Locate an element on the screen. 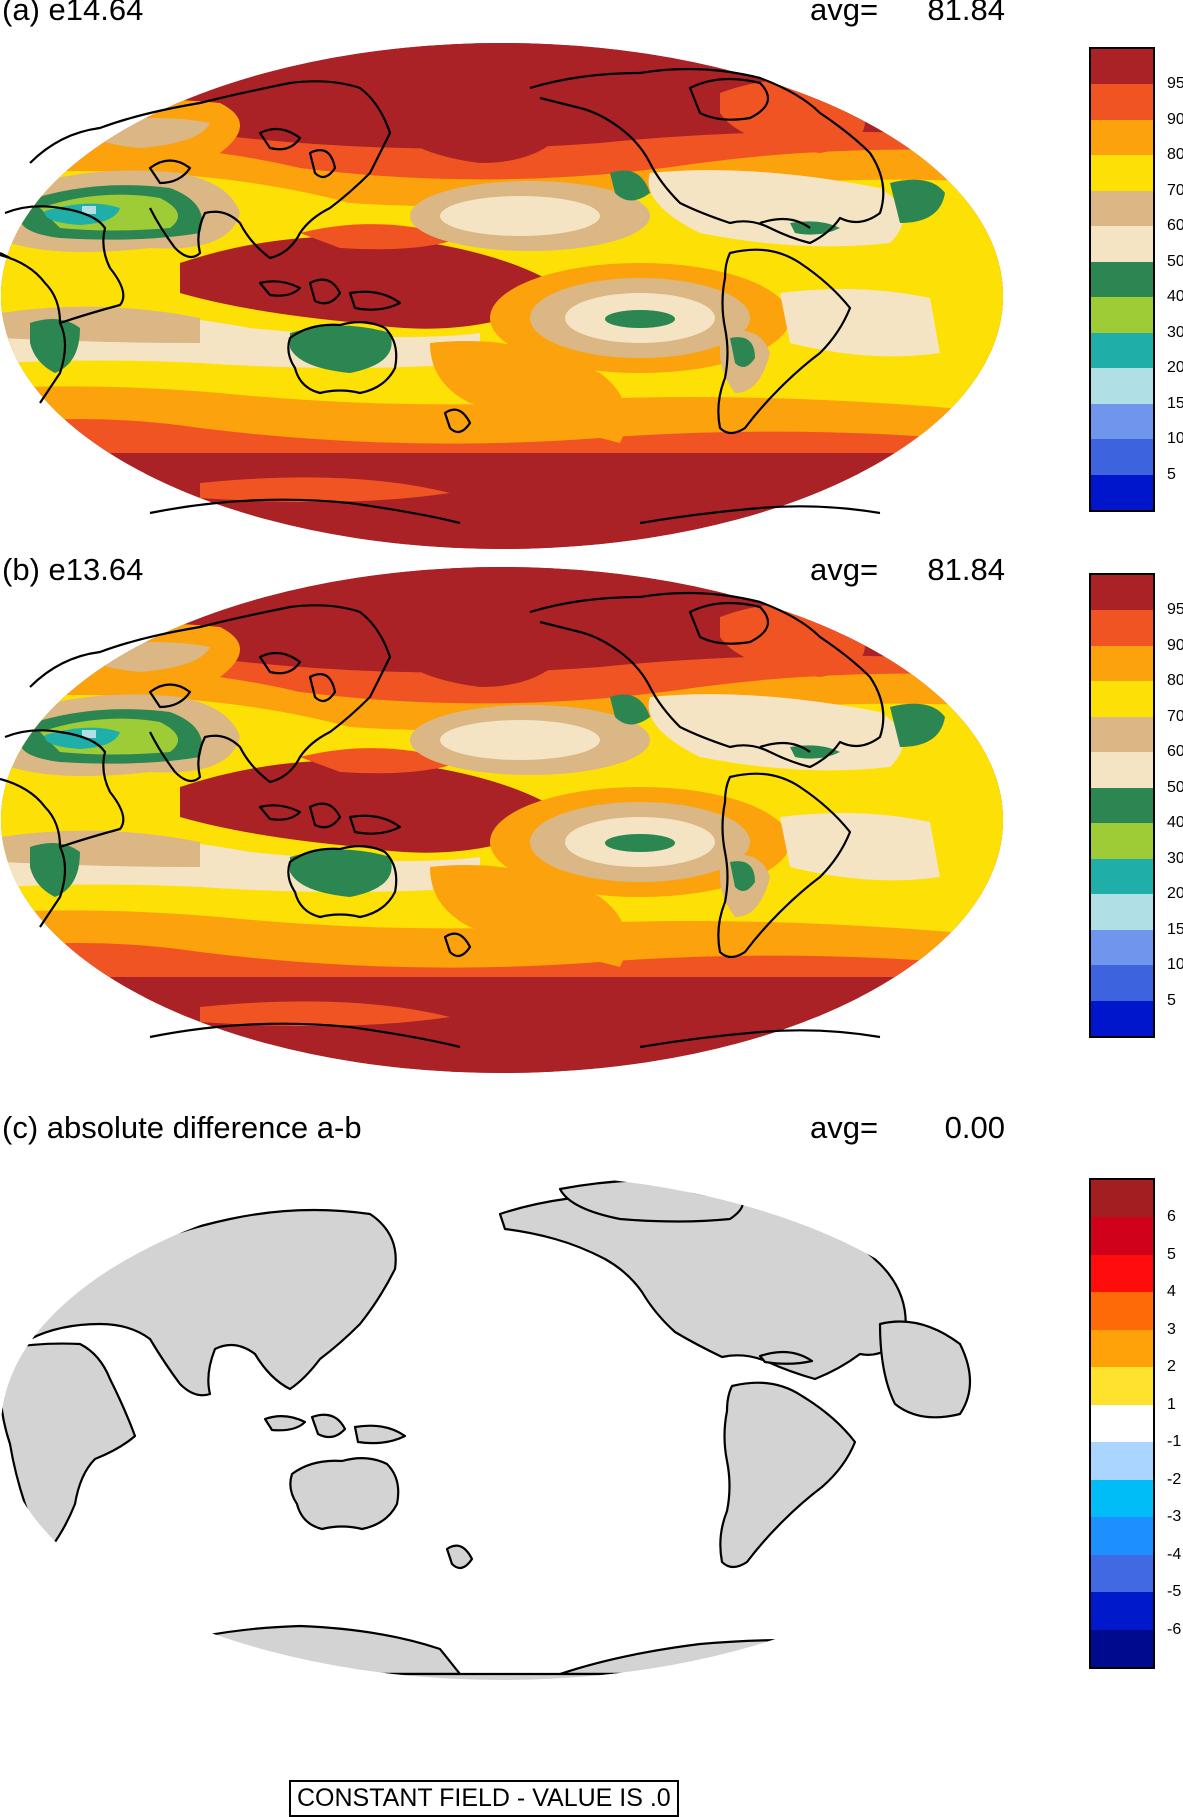 This screenshot has height=1817, width=1183. colorbar-tick-label: -4 is located at coordinates (1174, 1554).